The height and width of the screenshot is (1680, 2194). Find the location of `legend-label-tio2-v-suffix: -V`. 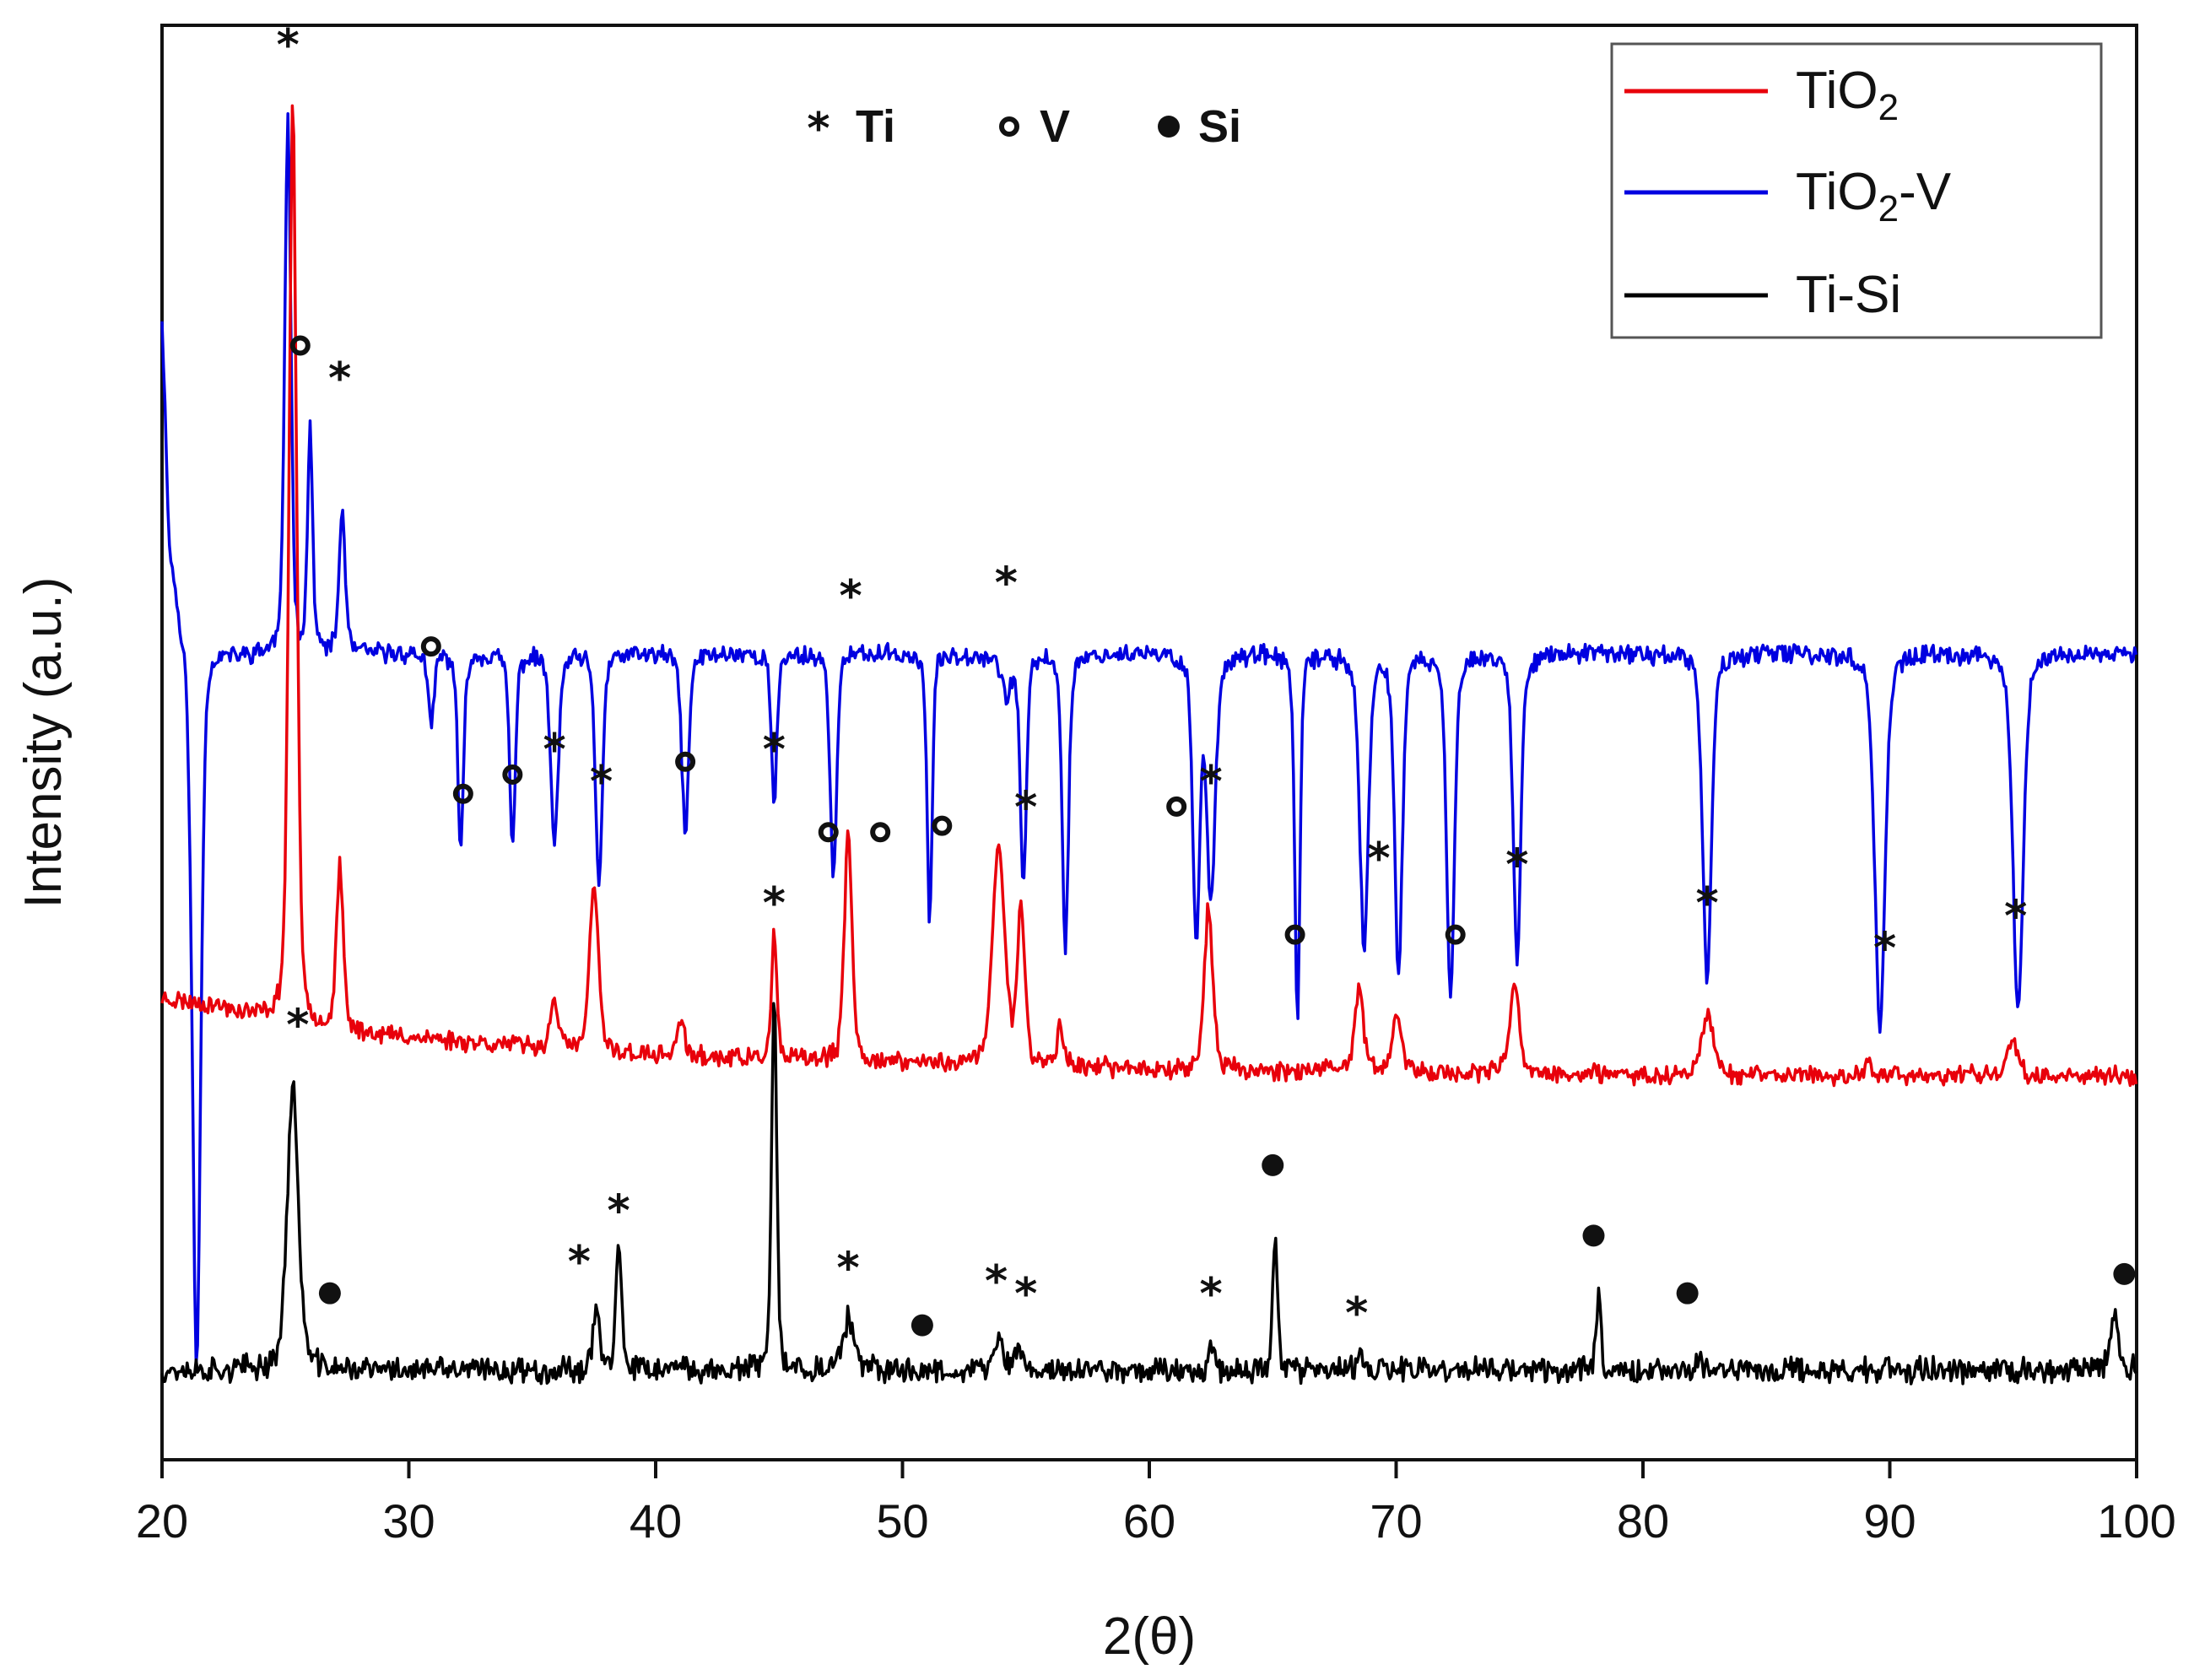

legend-label-tio2-v-suffix: -V is located at coordinates (1925, 192).